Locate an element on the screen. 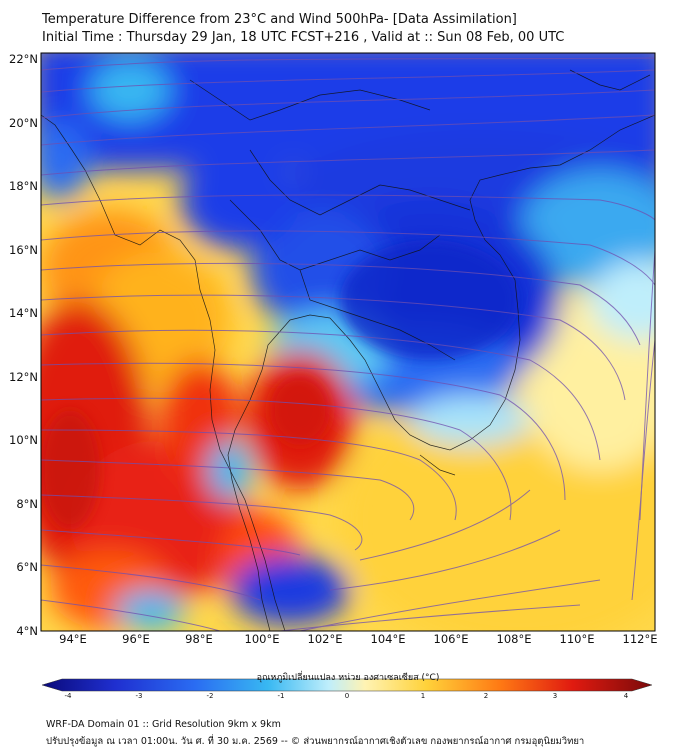  colorbar-tick: -1 is located at coordinates (281, 696).